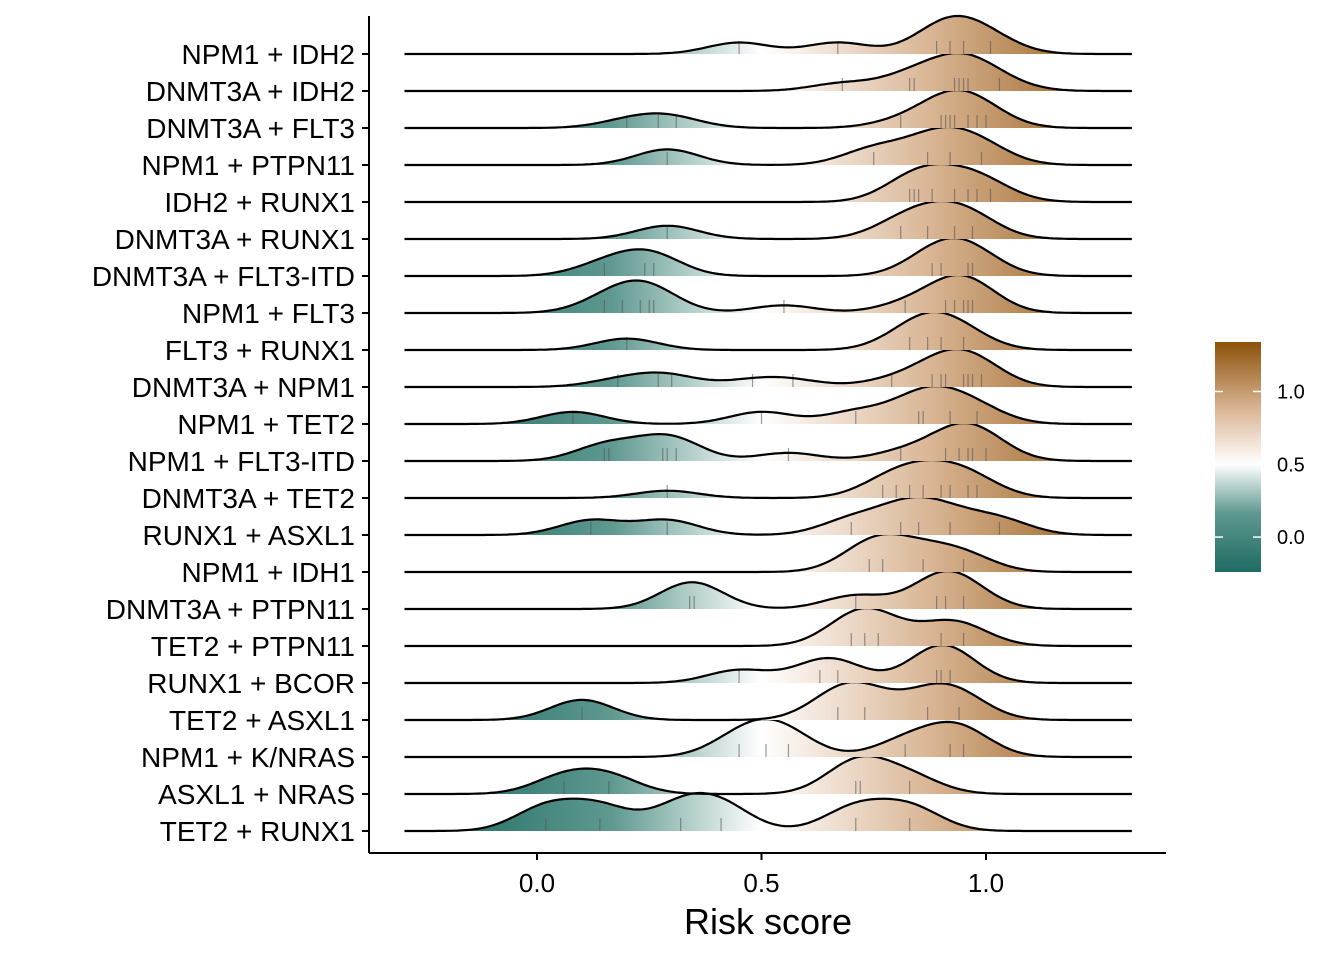 The height and width of the screenshot is (960, 1344). Describe the element at coordinates (230, 609) in the screenshot. I see `y-tick-label: DNMT3A + PTPN11` at that location.